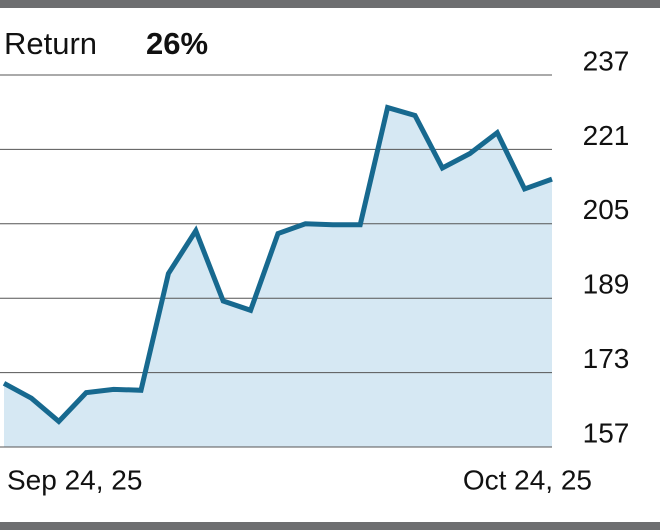 This screenshot has height=530, width=660. I want to click on bottom-bar, so click(330, 526).